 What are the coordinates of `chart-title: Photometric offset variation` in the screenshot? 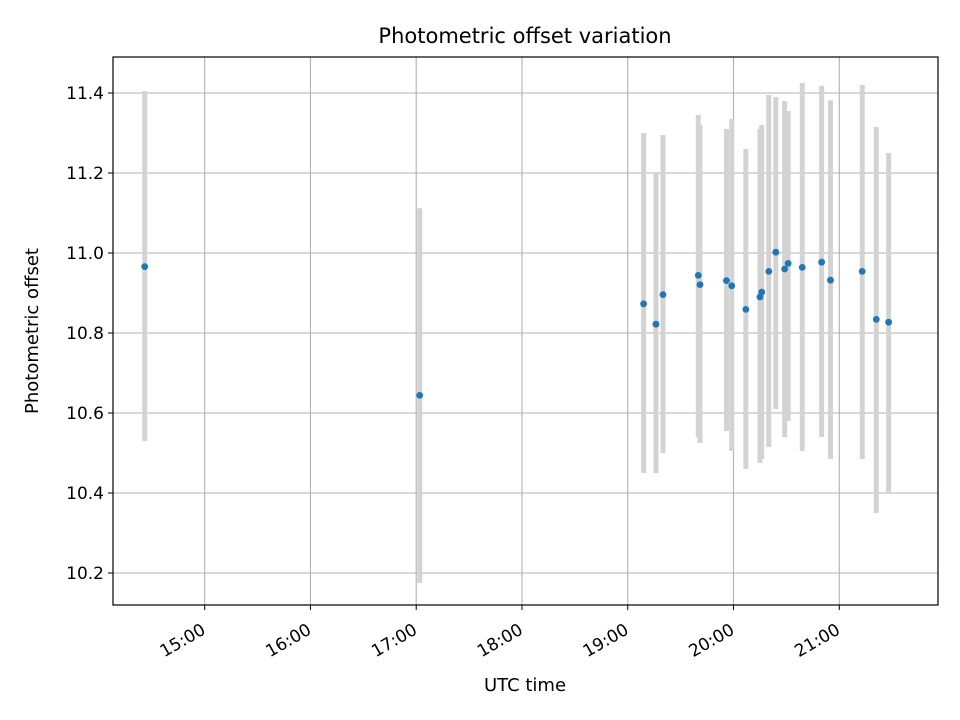 It's located at (524, 36).